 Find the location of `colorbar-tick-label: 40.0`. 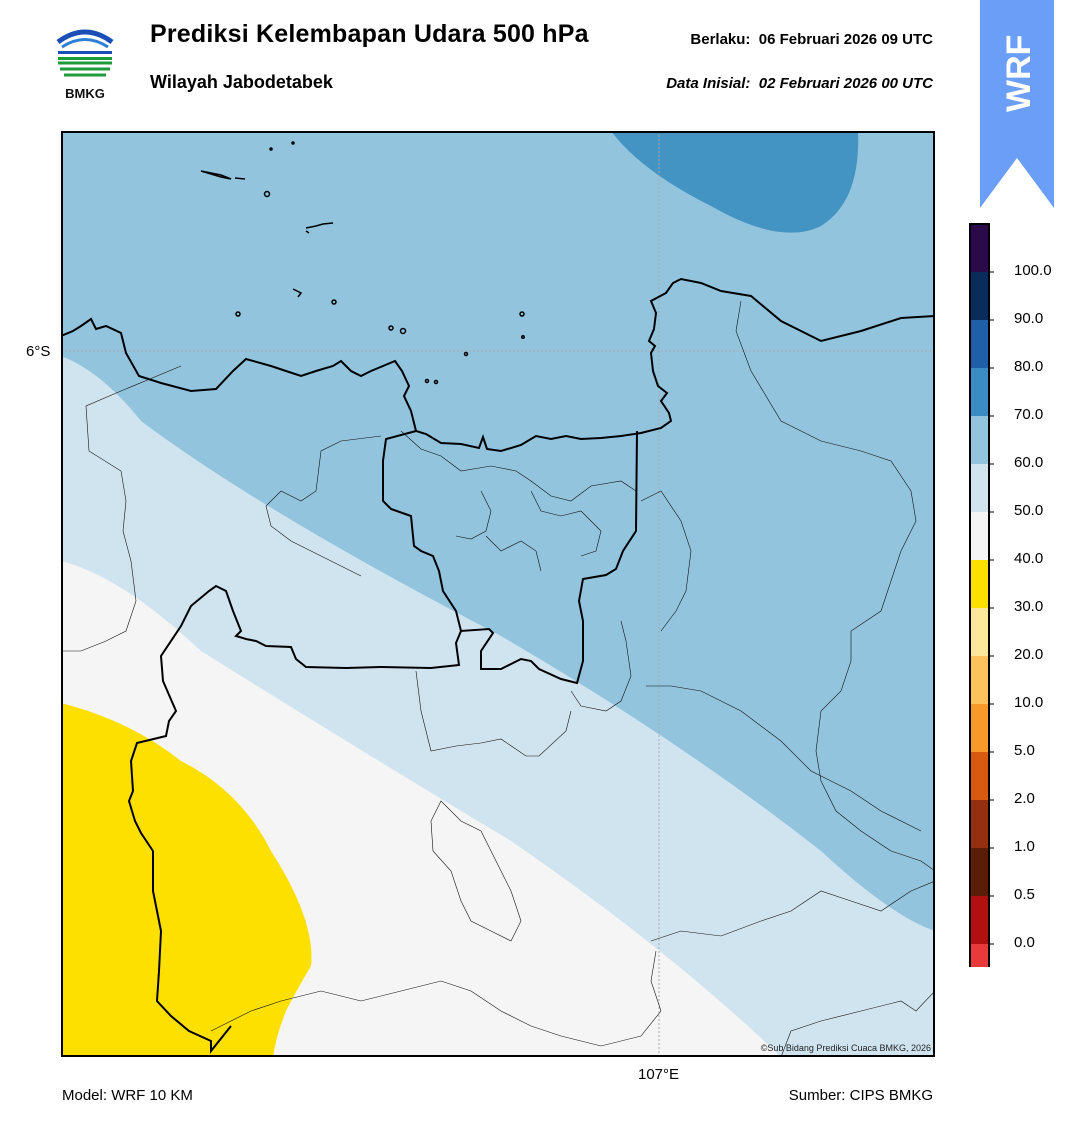

colorbar-tick-label: 40.0 is located at coordinates (1029, 558).